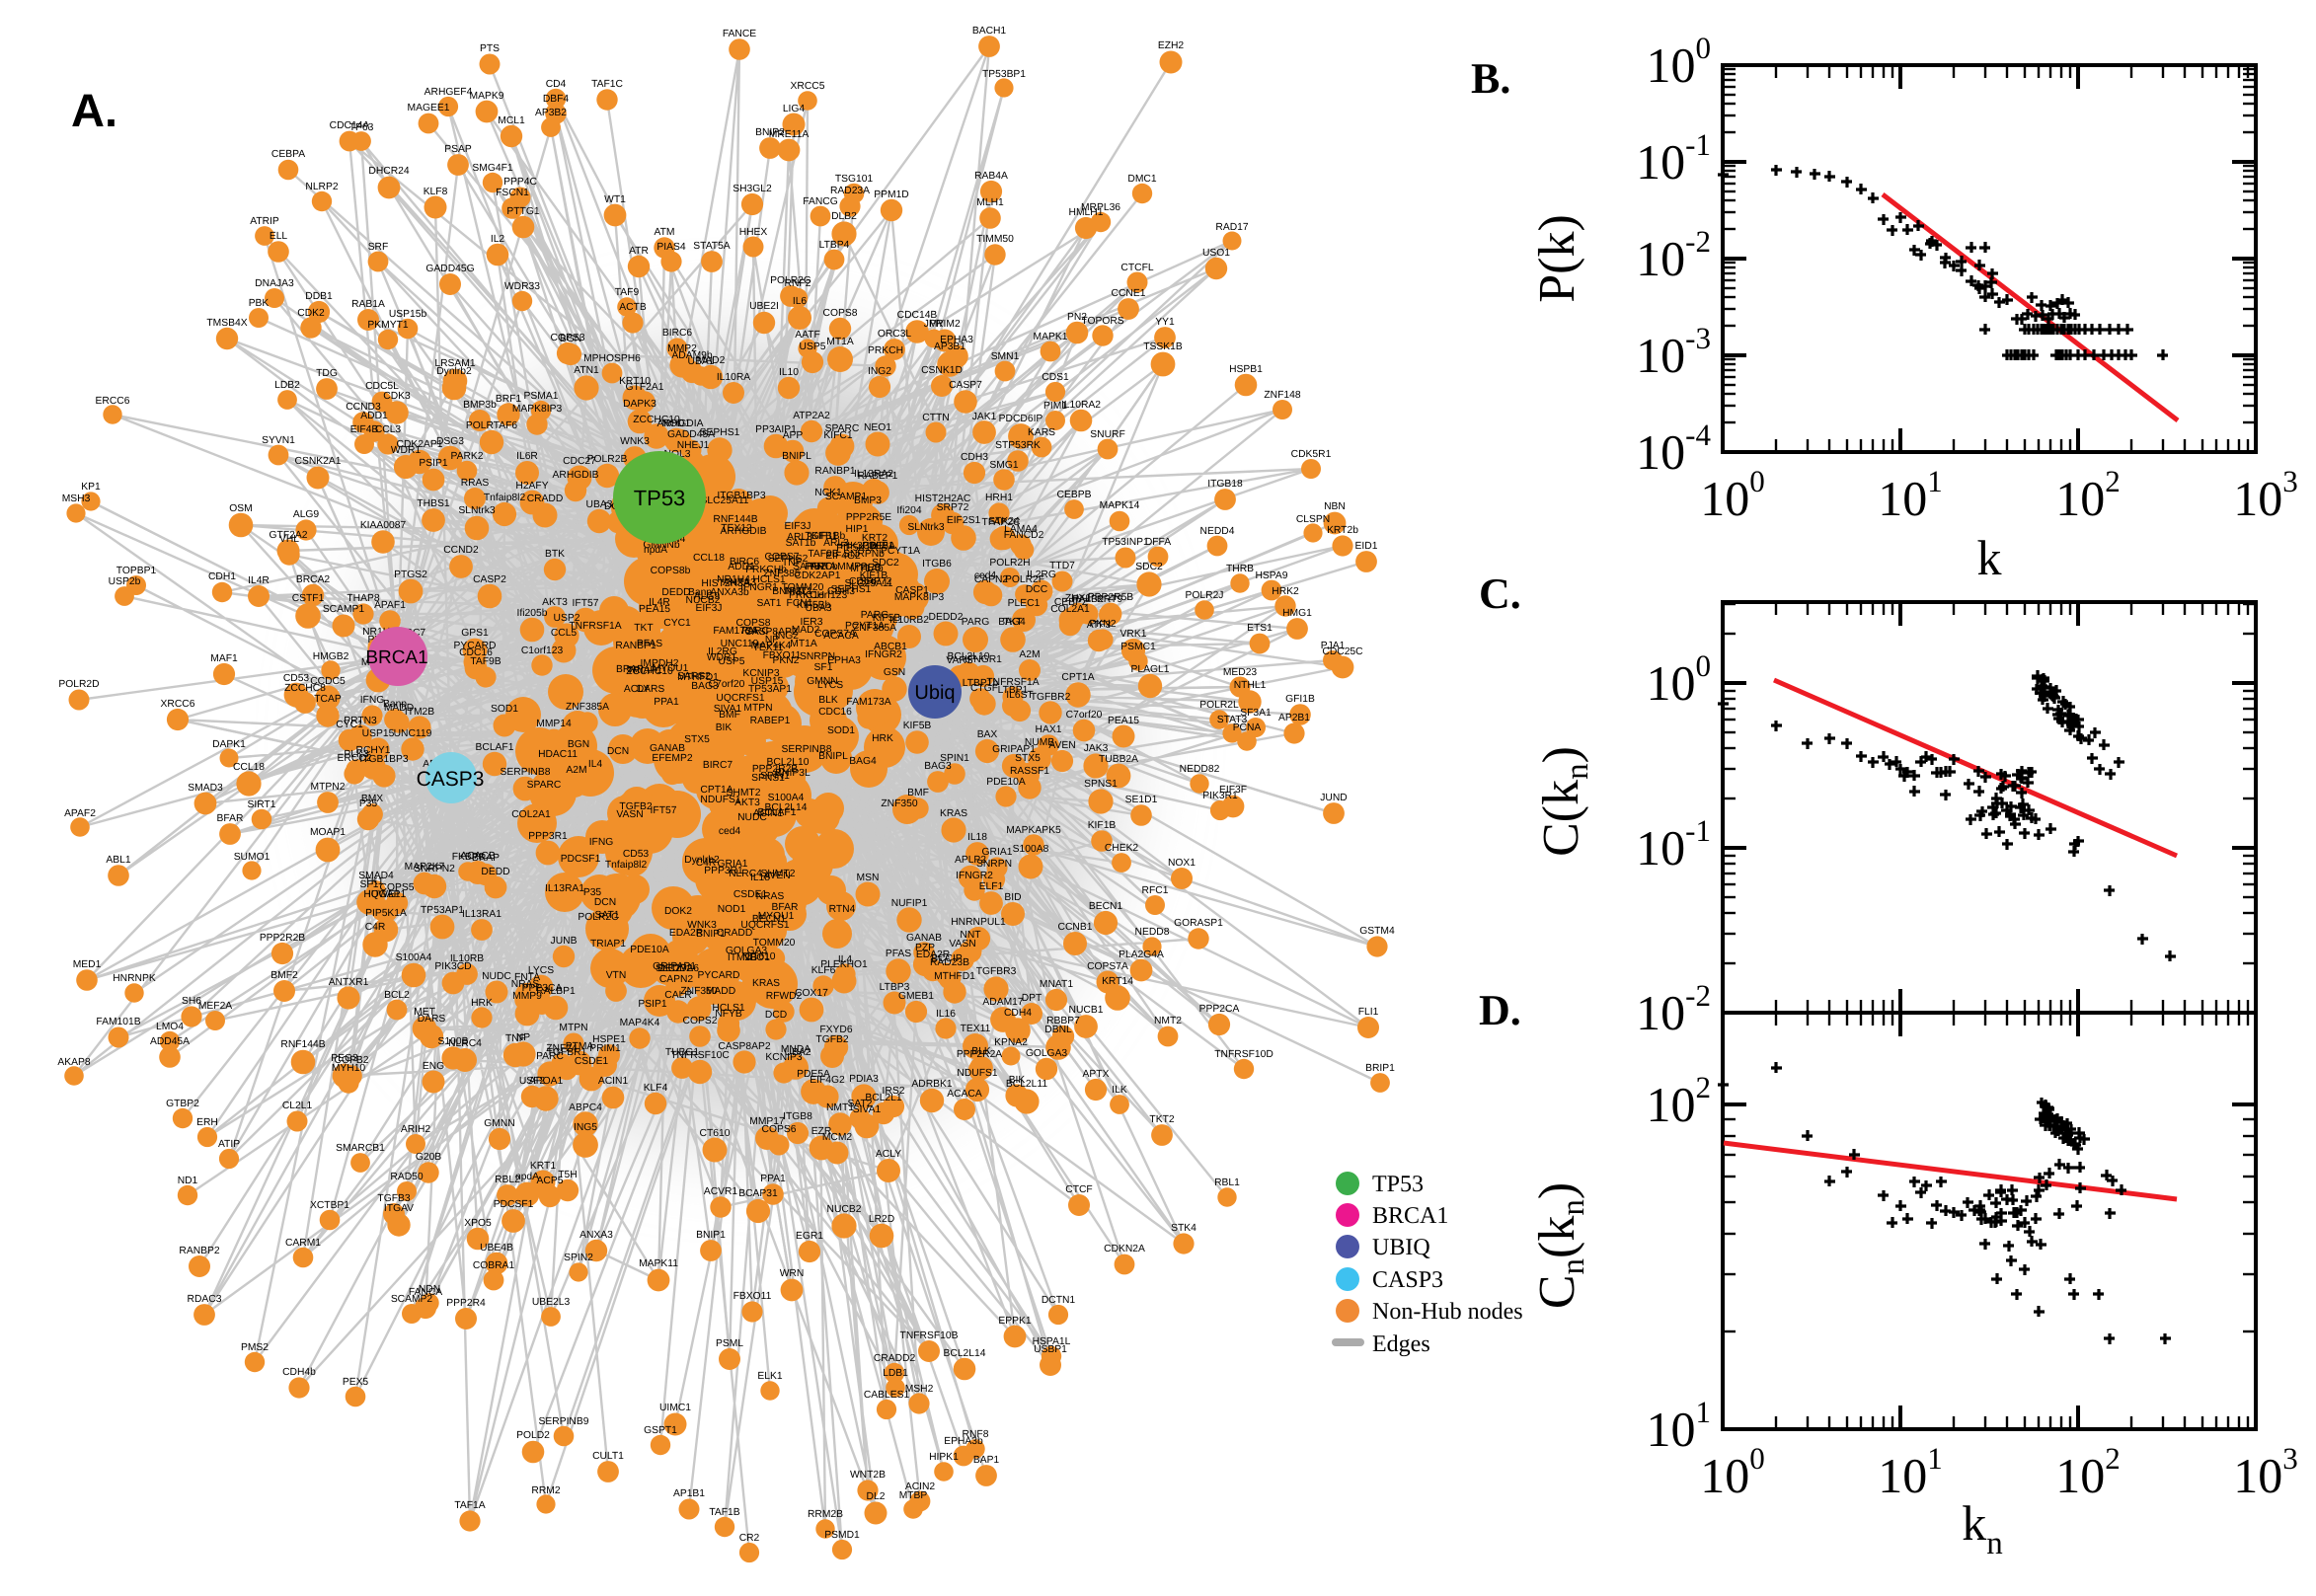 The image size is (2316, 1596). Describe the element at coordinates (1247, 727) in the screenshot. I see `svg-text: PCNA` at that location.